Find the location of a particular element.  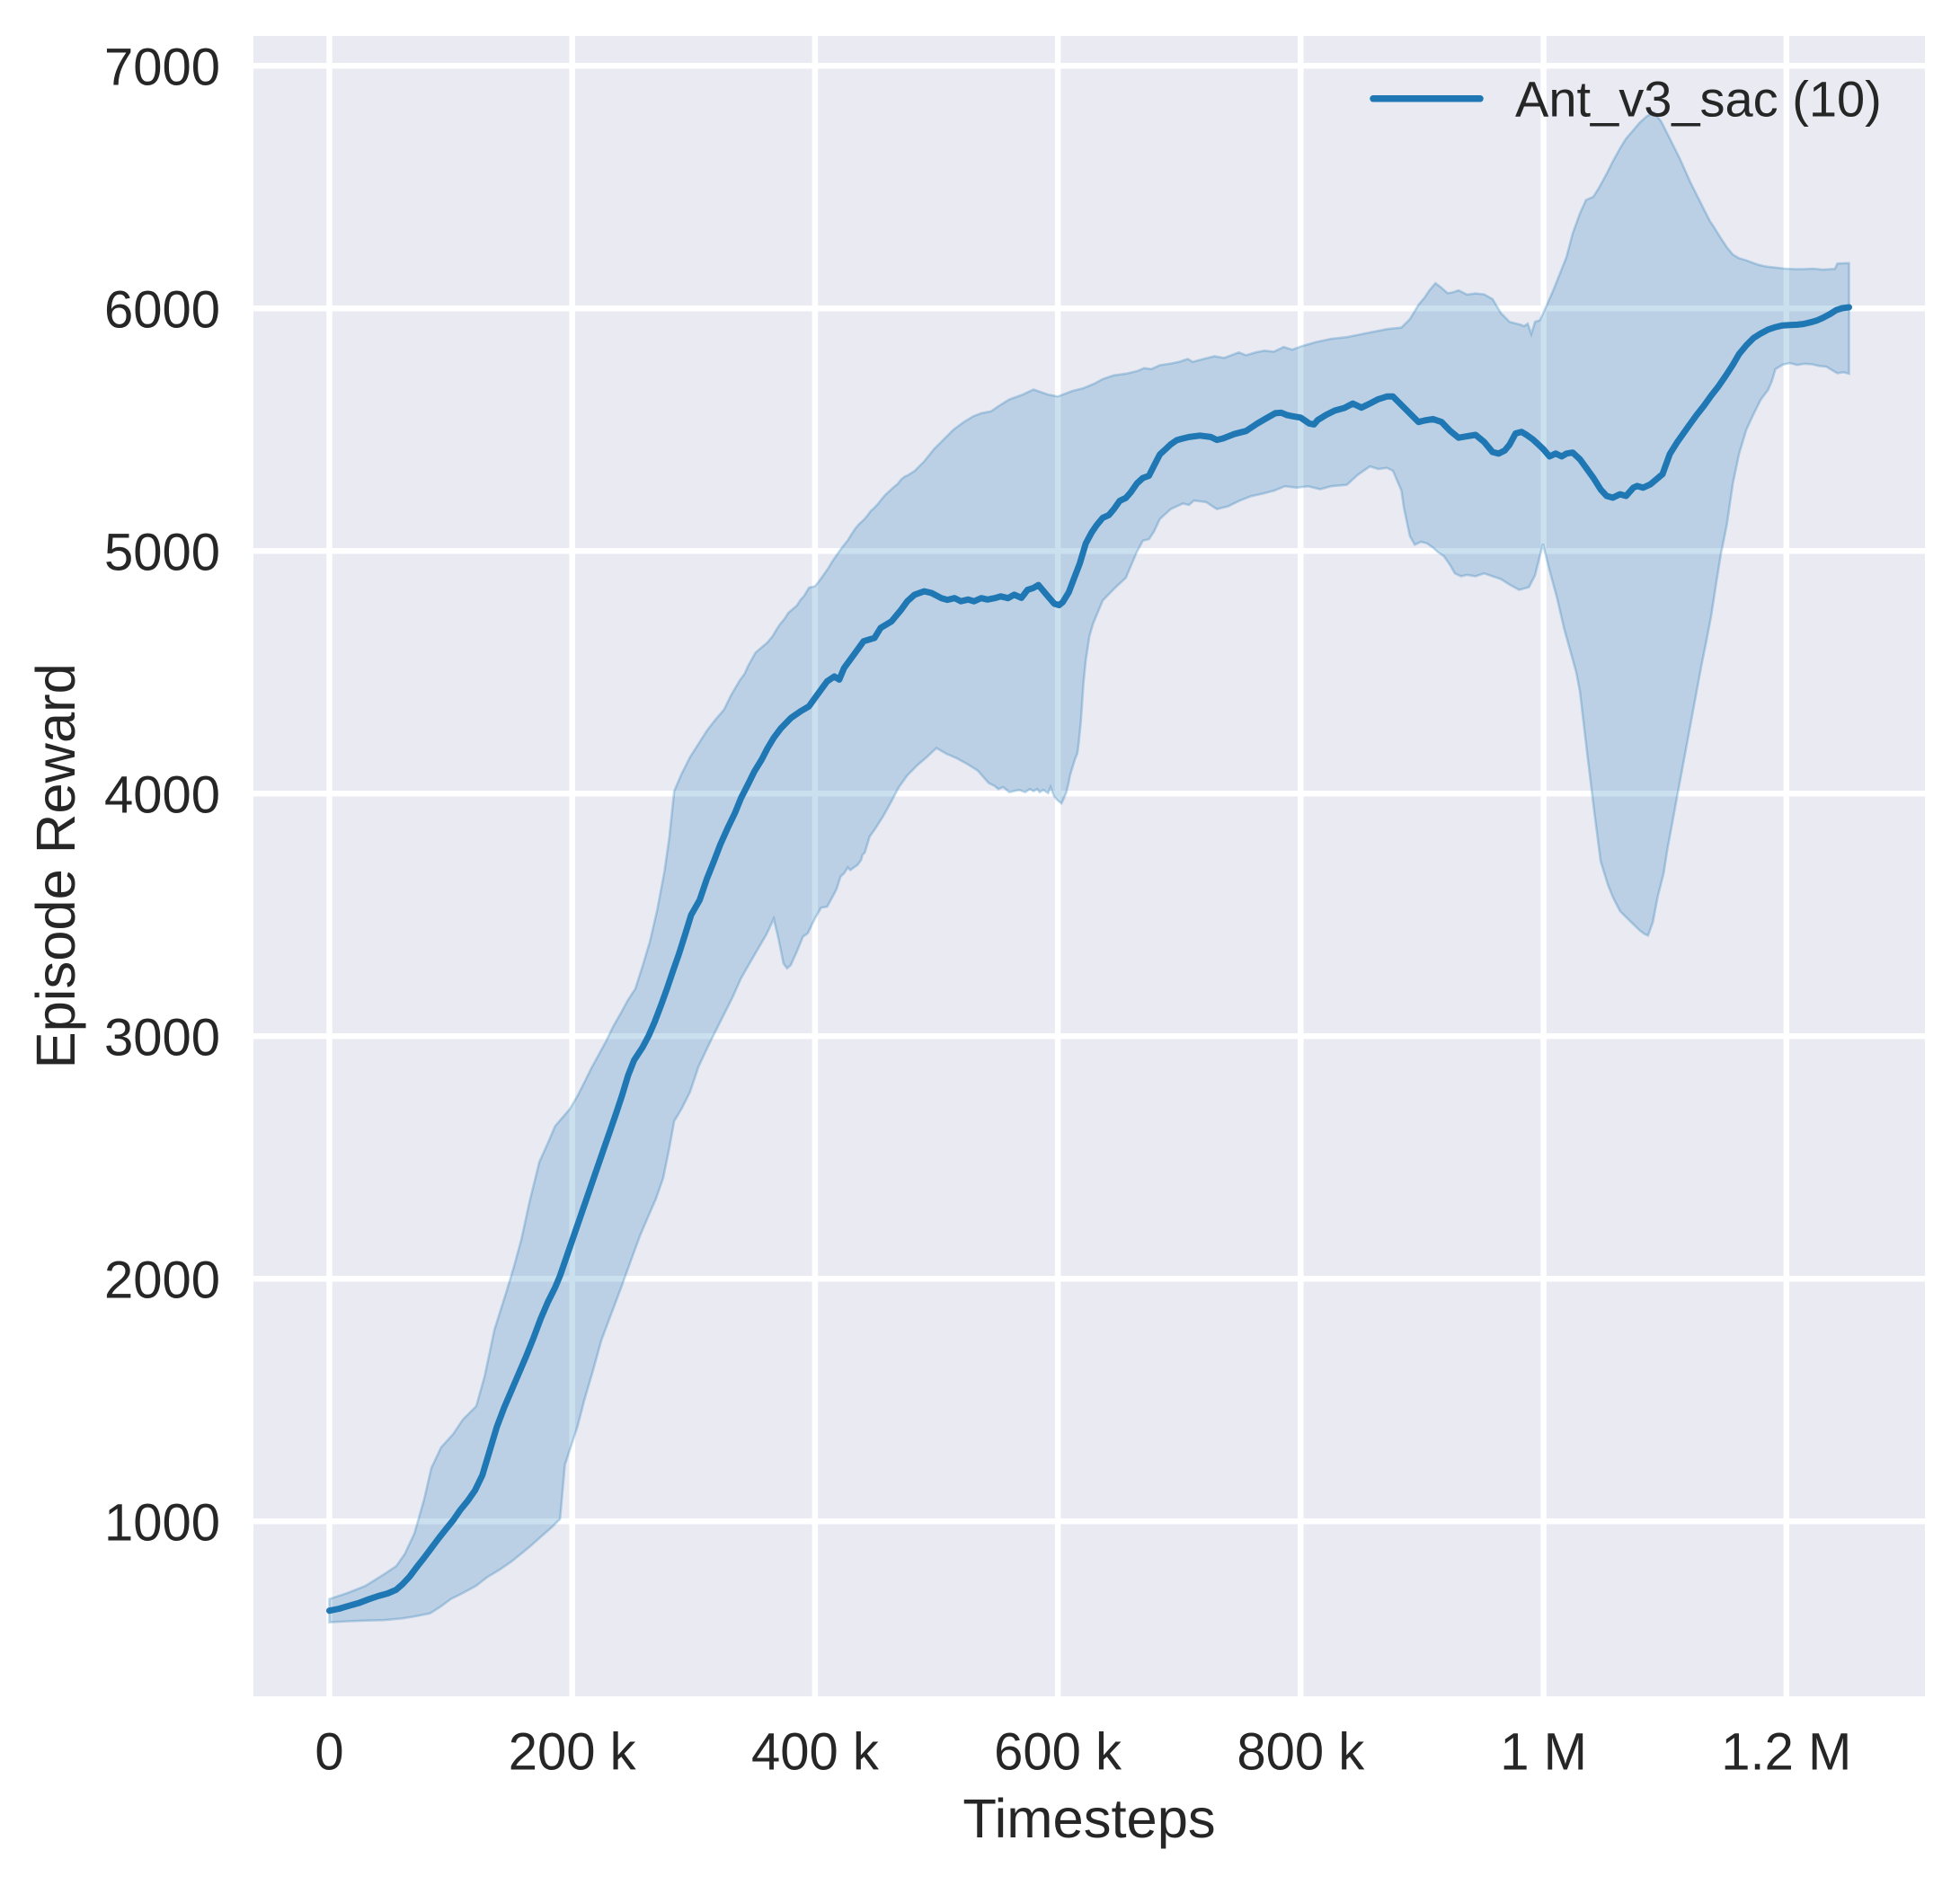

svg-text: Timesteps is located at coordinates (1088, 1819).